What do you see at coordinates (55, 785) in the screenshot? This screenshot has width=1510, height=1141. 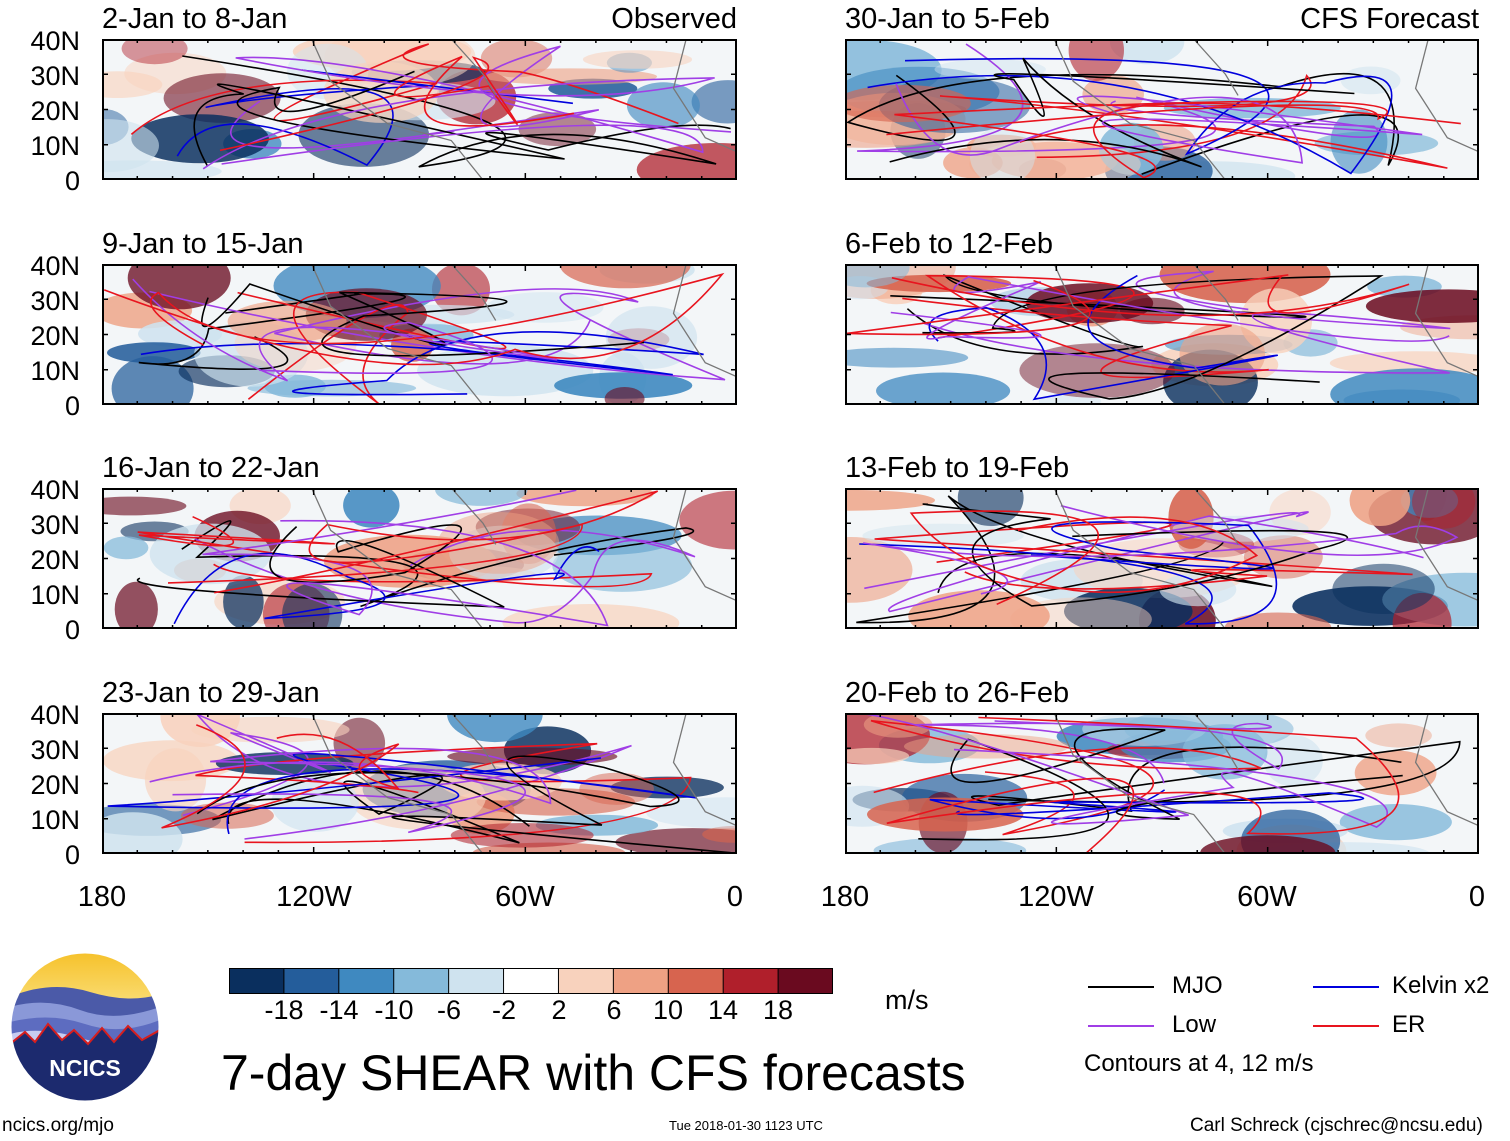 I see `lat-label: 20N` at bounding box center [55, 785].